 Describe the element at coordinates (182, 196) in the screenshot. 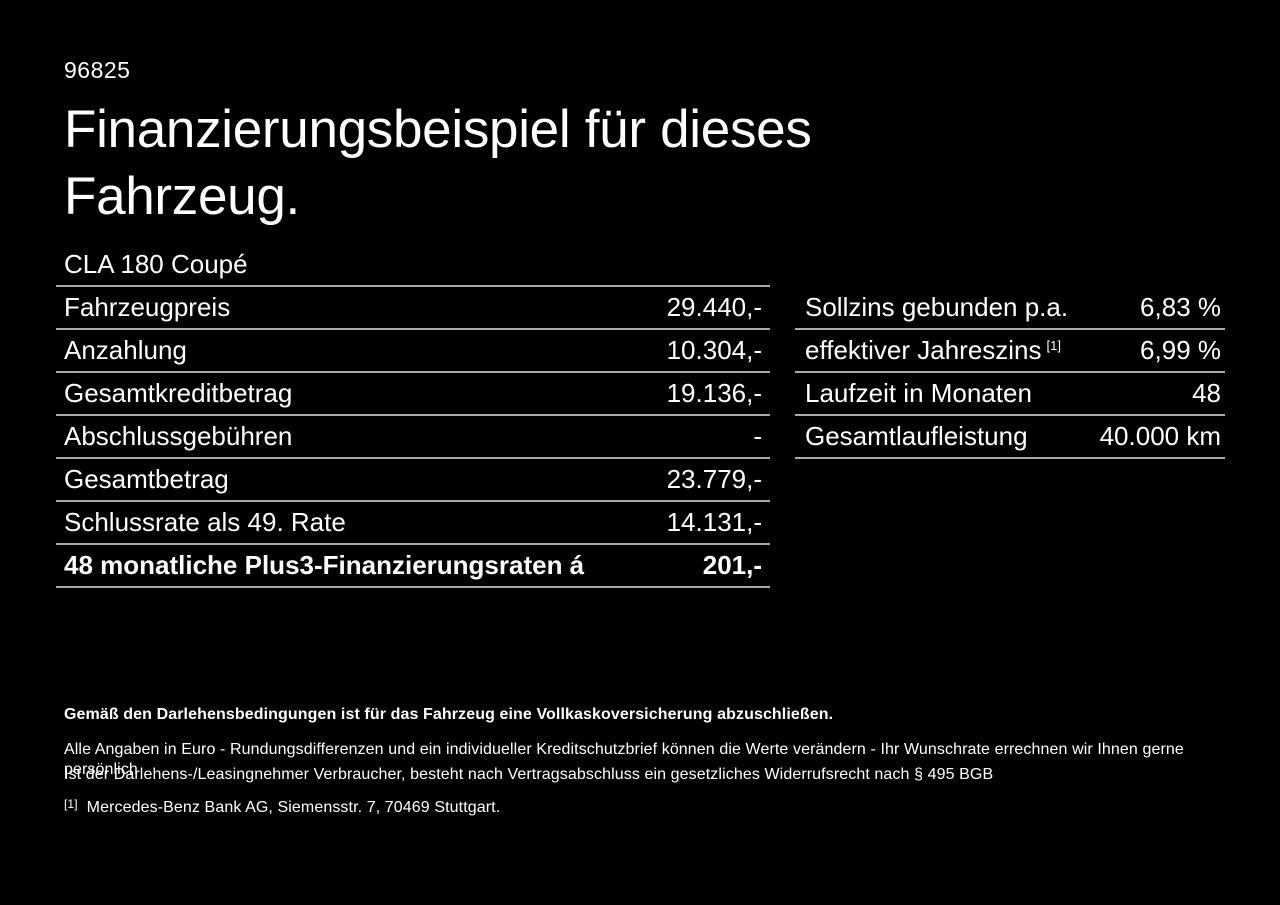

I see `page-title-line2: Fahrzeug.` at that location.